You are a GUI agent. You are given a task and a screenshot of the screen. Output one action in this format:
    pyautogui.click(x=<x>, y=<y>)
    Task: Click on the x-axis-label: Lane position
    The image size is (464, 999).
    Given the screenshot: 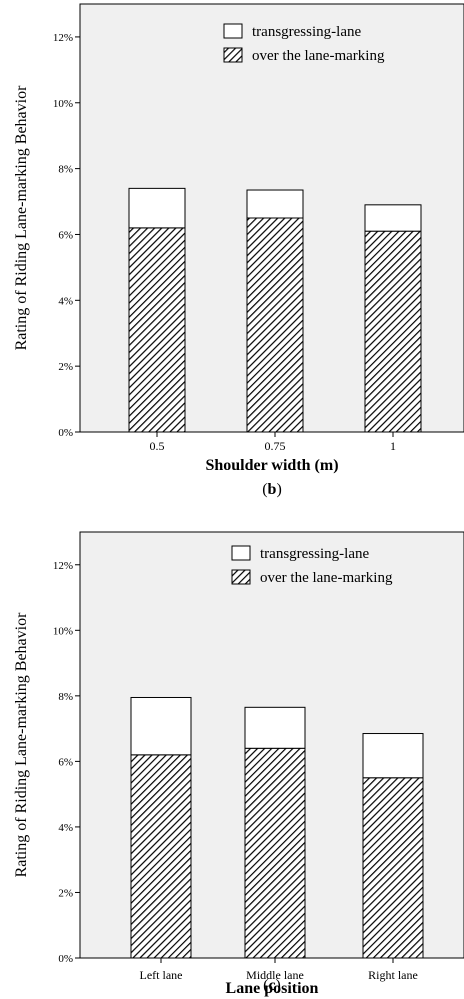 What is the action you would take?
    pyautogui.click(x=272, y=988)
    